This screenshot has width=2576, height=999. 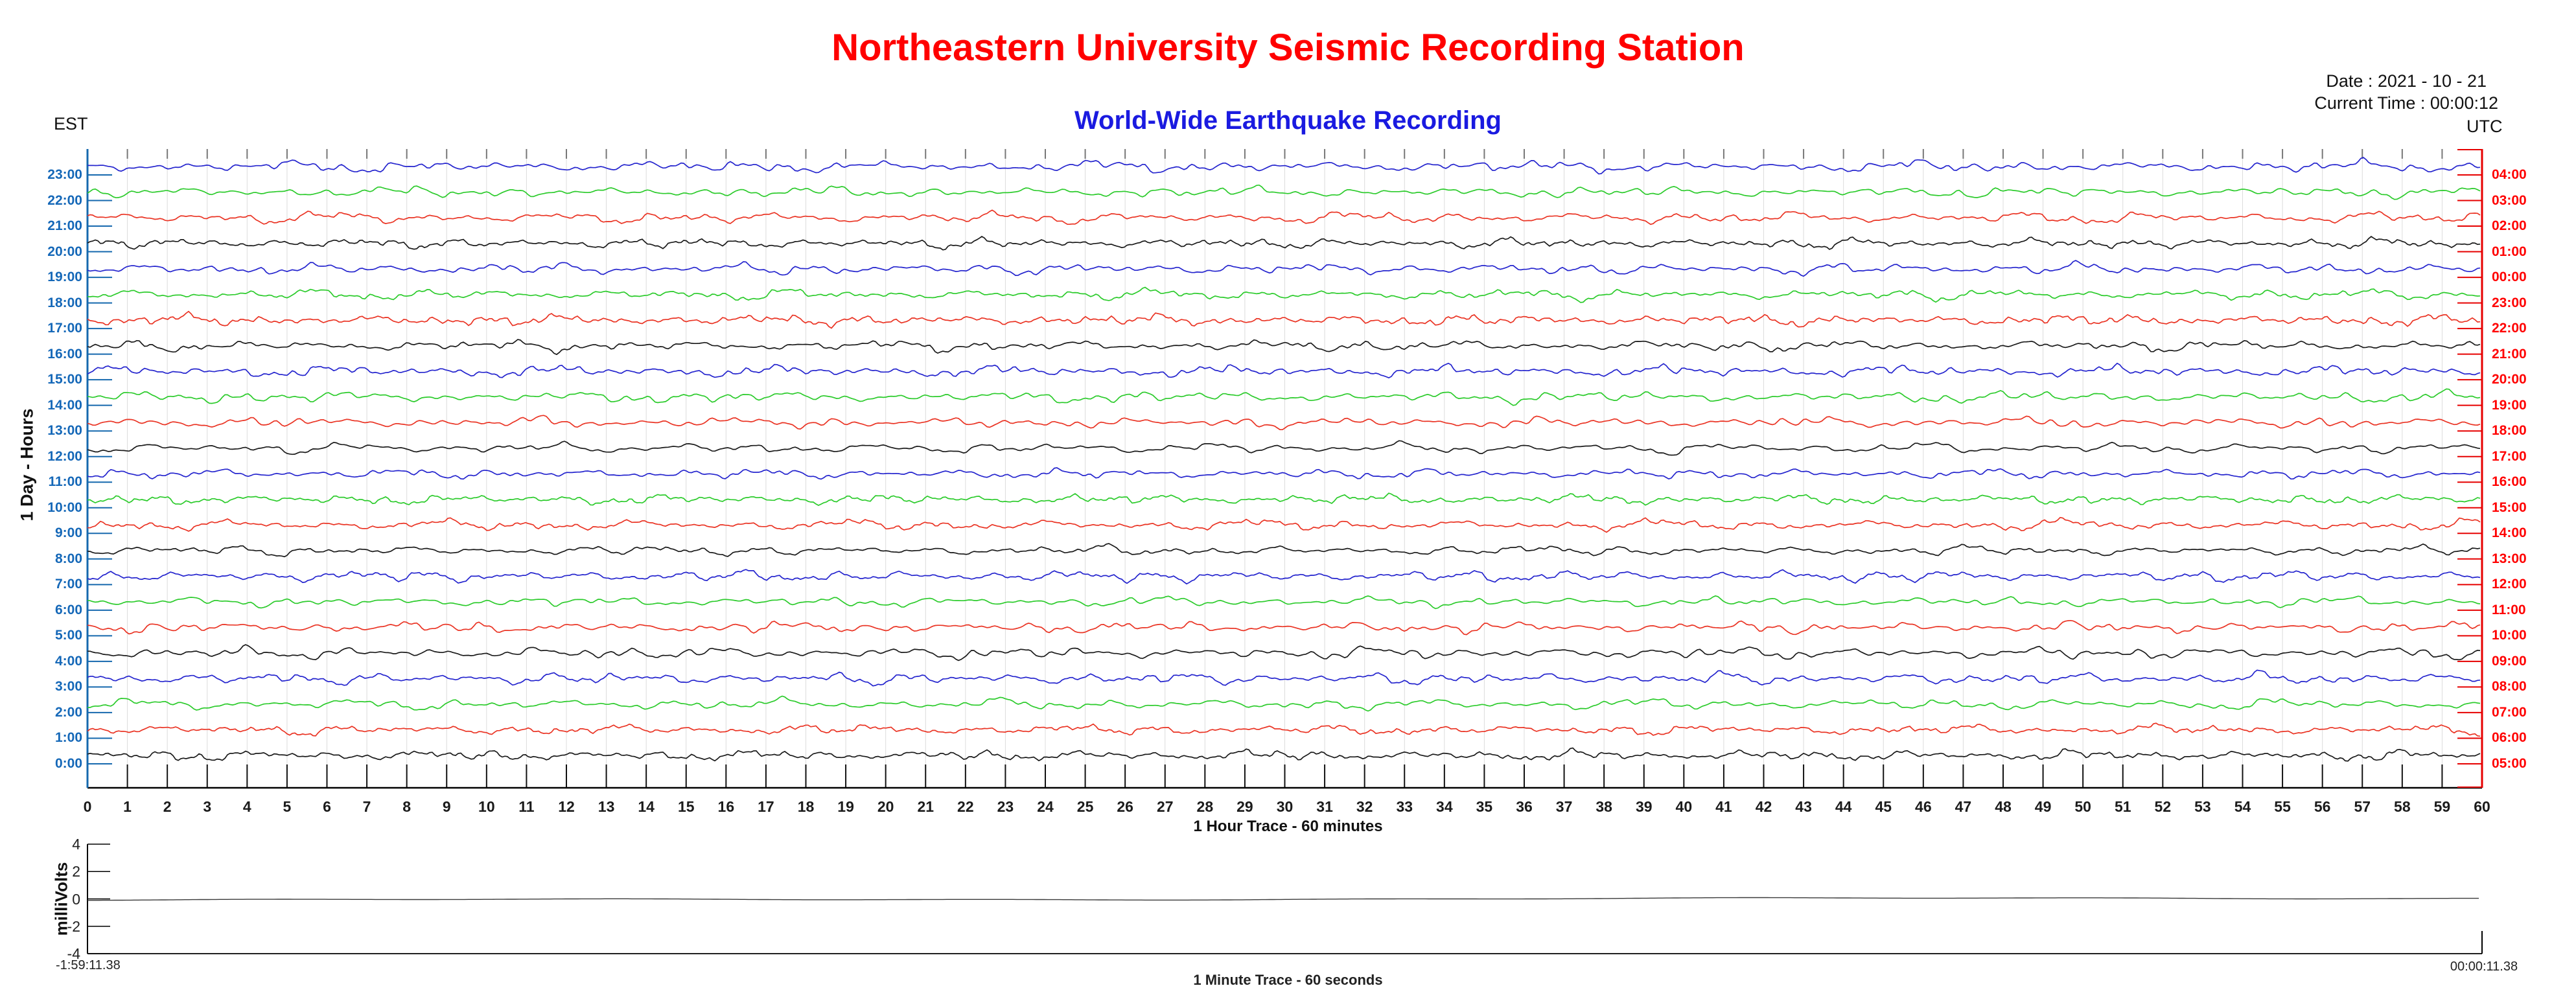 What do you see at coordinates (128, 807) in the screenshot?
I see `minute-tick-label: 1` at bounding box center [128, 807].